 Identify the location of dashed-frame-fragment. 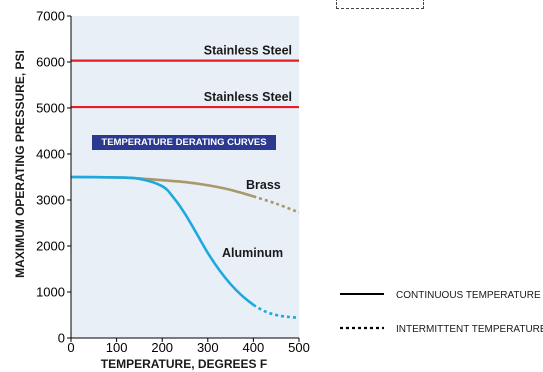
(380, 4).